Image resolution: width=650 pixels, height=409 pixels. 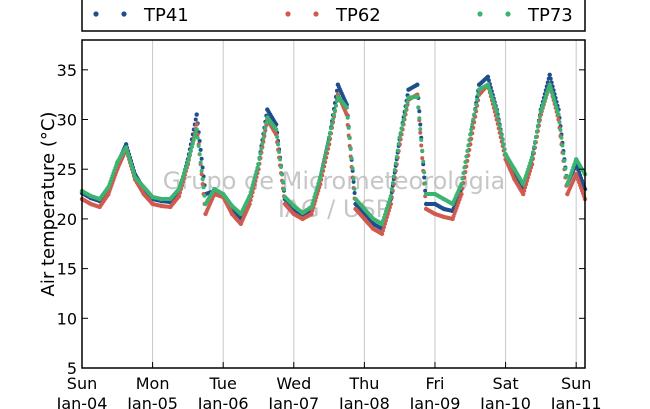 What do you see at coordinates (67, 120) in the screenshot?
I see `y-tick-label: 30` at bounding box center [67, 120].